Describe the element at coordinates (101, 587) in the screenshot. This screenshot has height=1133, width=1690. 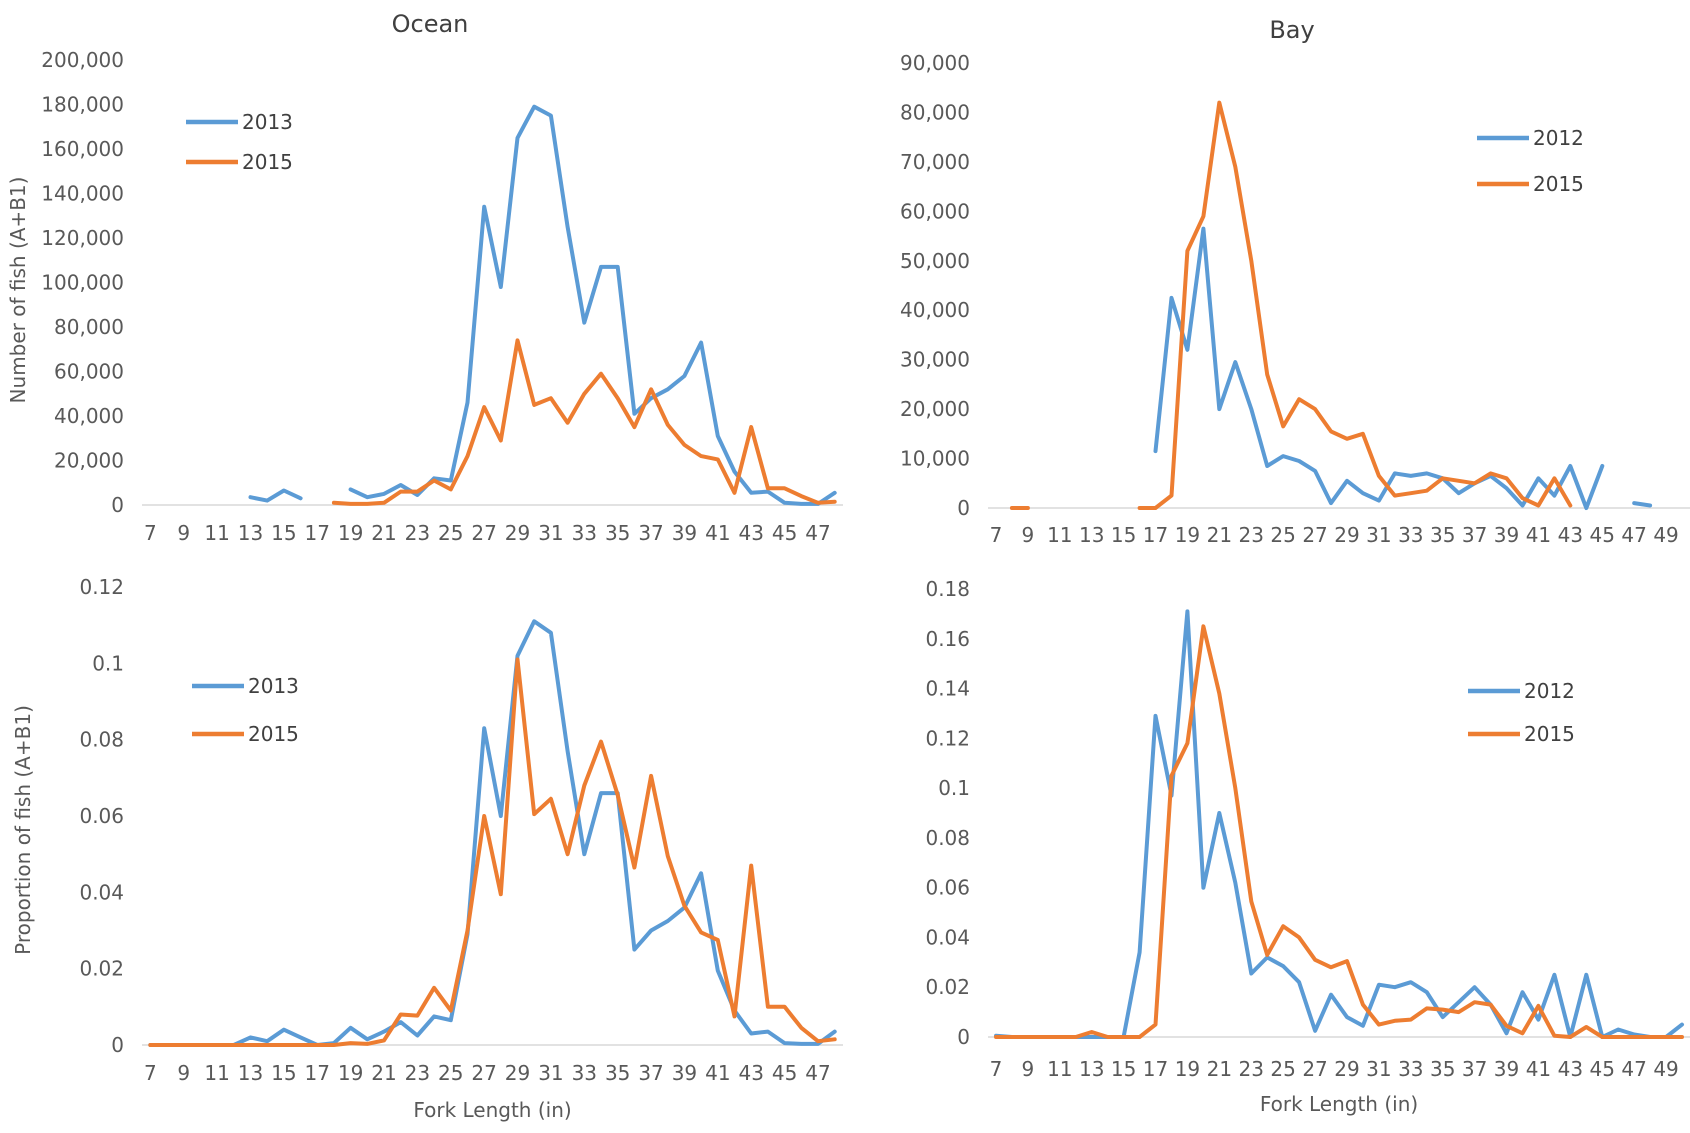
I see `y-tick-label: 0.12` at that location.